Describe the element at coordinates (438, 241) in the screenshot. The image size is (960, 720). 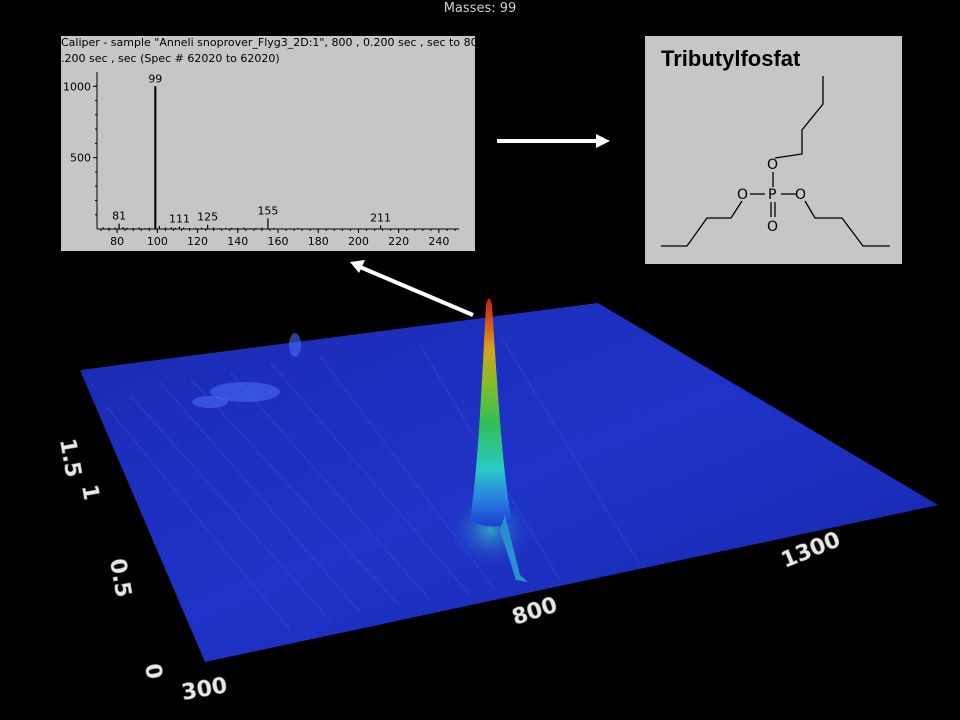
I see `spectrum-x-tick-label: 240` at that location.